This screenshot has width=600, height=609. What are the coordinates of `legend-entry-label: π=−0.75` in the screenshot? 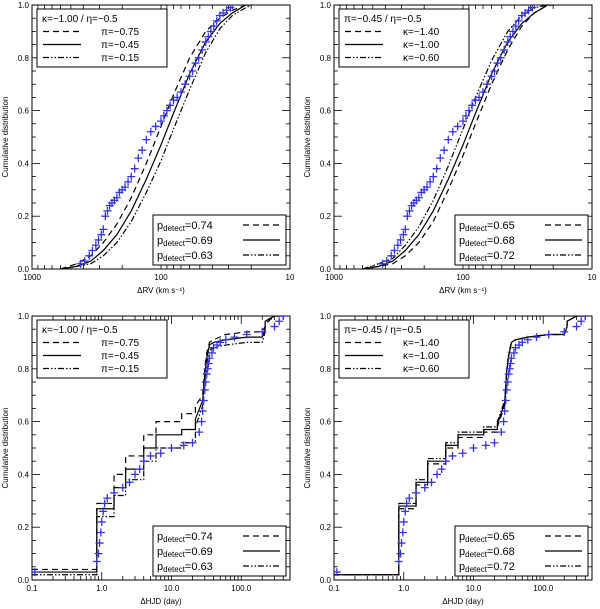 It's located at (120, 343).